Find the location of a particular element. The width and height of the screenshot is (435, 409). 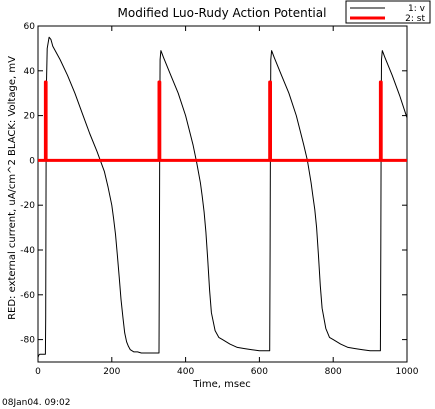

legend-entry-v: 1: v is located at coordinates (417, 9).